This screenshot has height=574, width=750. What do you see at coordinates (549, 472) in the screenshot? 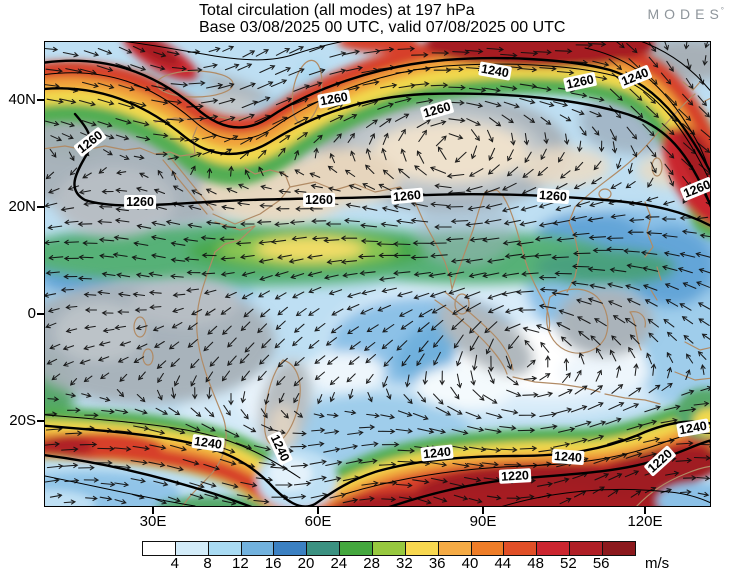
I see `contour-1220-south-right` at bounding box center [549, 472].